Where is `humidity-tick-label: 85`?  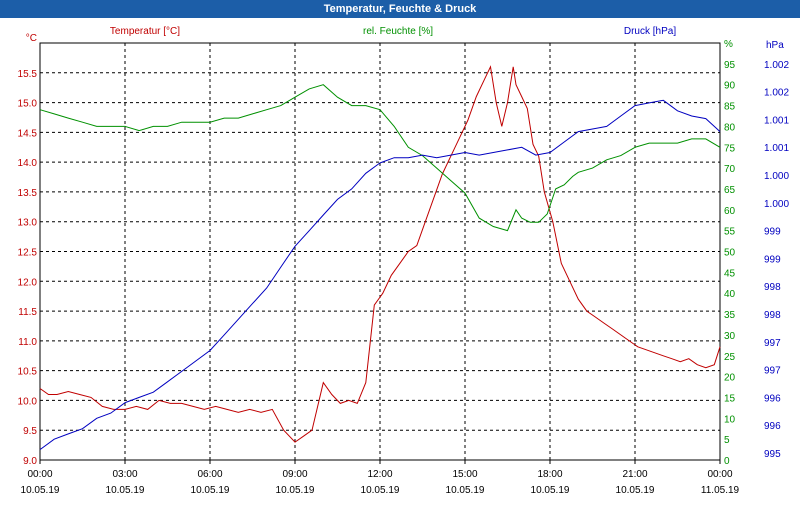
humidity-tick-label: 85 is located at coordinates (730, 107).